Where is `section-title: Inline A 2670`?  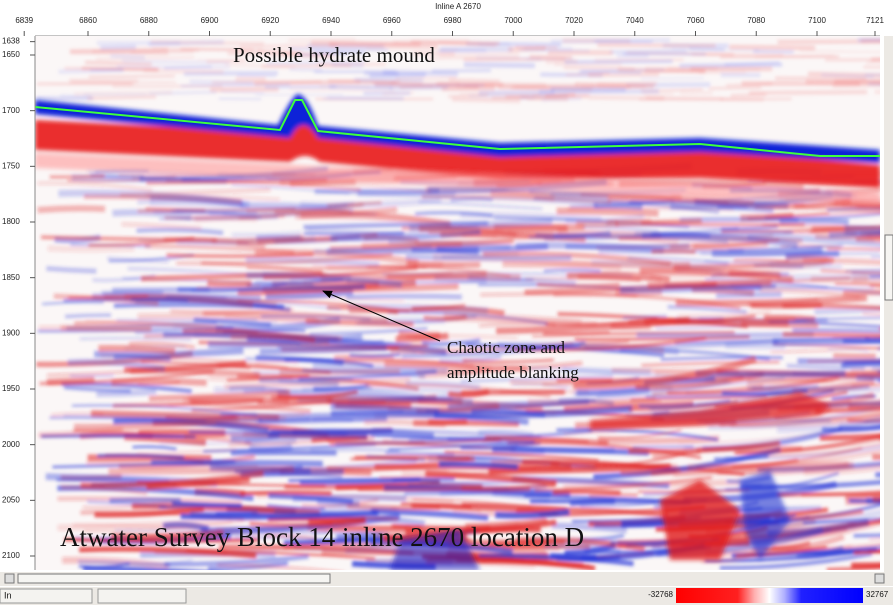 section-title: Inline A 2670 is located at coordinates (458, 6).